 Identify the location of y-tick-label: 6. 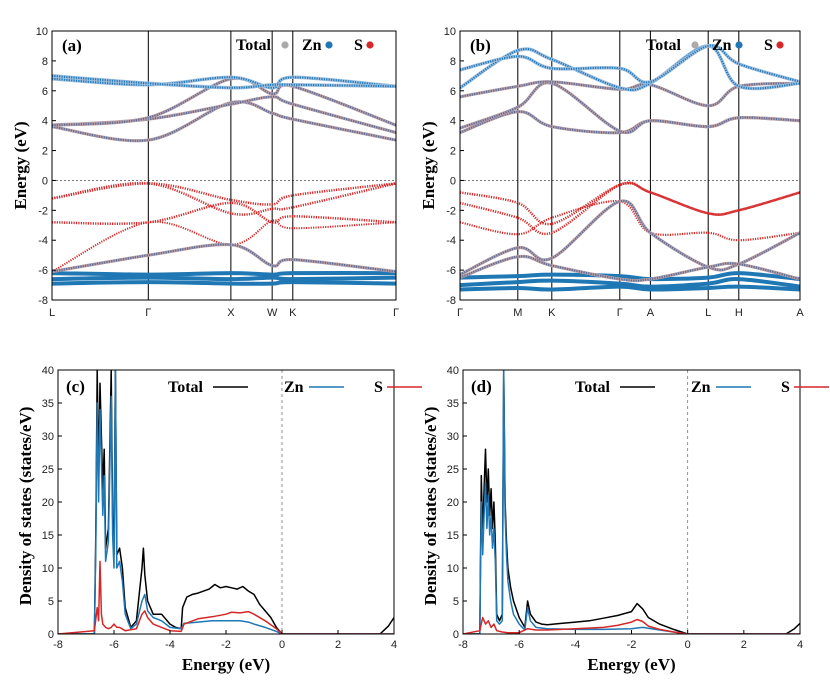
(453, 92).